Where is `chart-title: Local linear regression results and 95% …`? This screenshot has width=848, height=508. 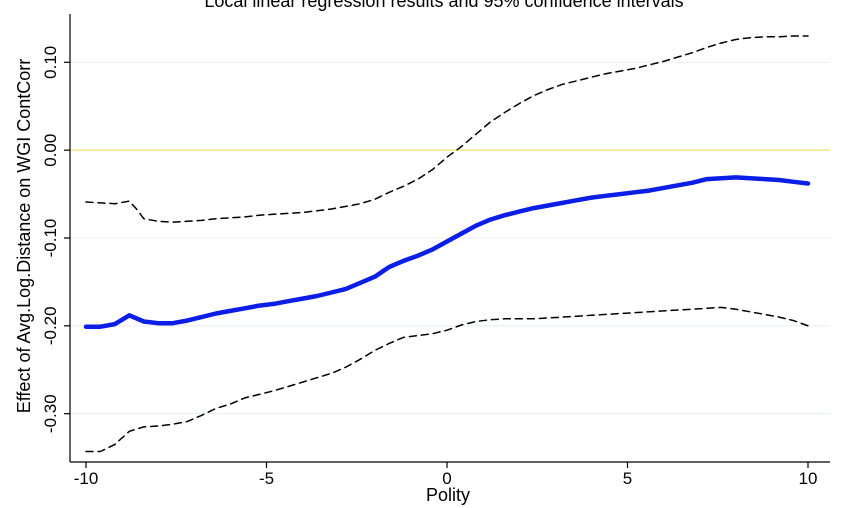 chart-title: Local linear regression results and 95% … is located at coordinates (443, 5).